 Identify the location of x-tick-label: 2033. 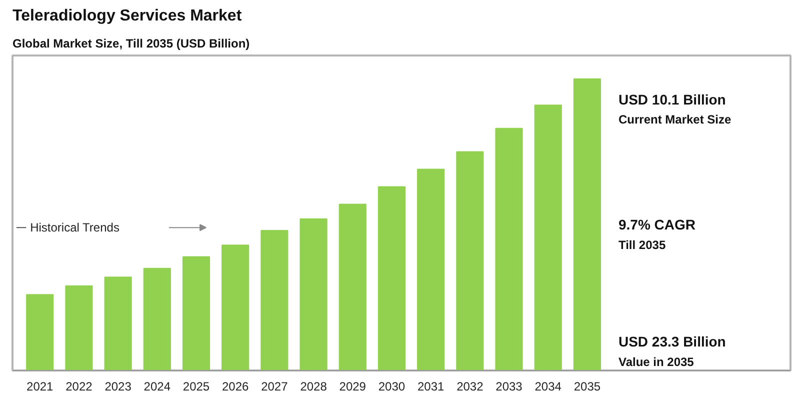
(509, 386).